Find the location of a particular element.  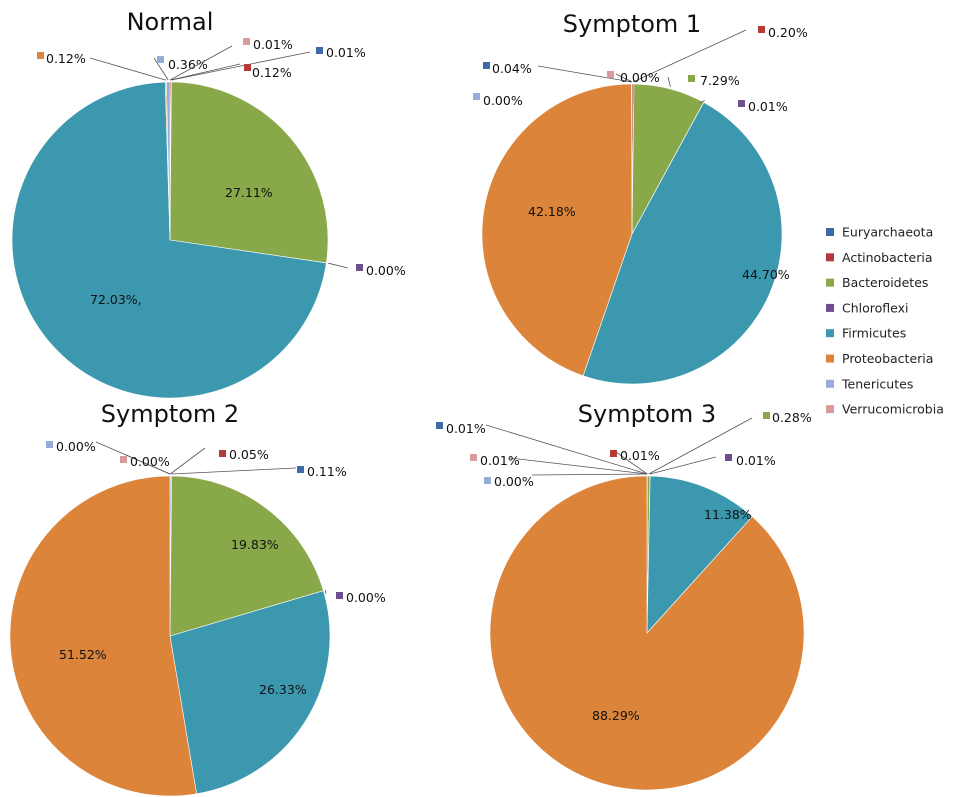

slice-label: 19.83% is located at coordinates (255, 544).